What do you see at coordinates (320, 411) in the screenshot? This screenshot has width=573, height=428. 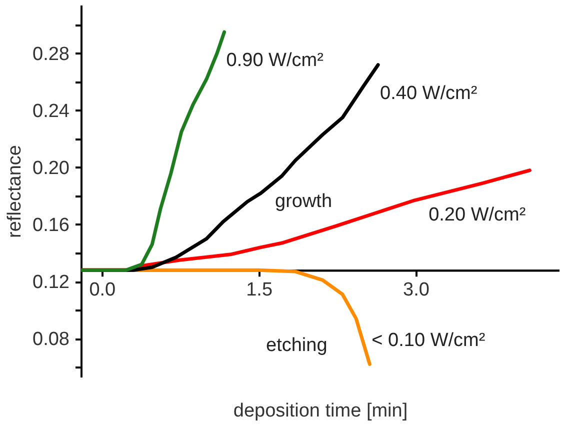 I see `x-axis-title: deposition time [min]` at bounding box center [320, 411].